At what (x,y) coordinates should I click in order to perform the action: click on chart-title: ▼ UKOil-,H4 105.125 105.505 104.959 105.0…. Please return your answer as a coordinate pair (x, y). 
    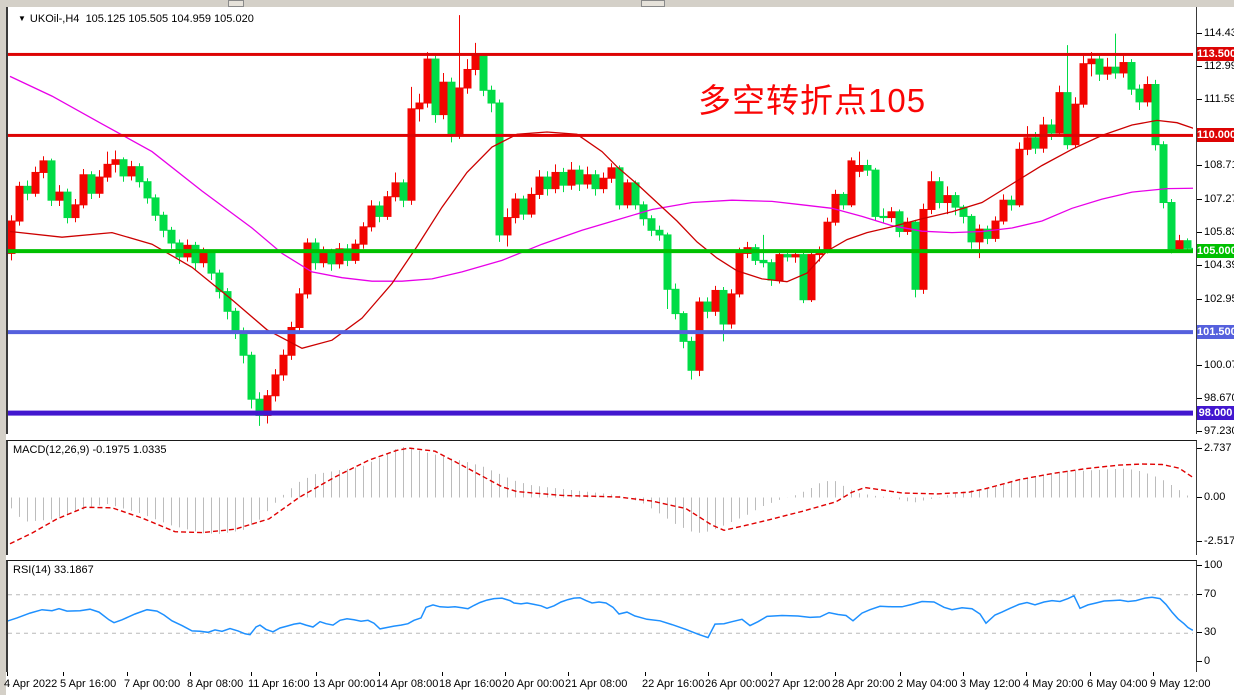
    Looking at the image, I should click on (136, 19).